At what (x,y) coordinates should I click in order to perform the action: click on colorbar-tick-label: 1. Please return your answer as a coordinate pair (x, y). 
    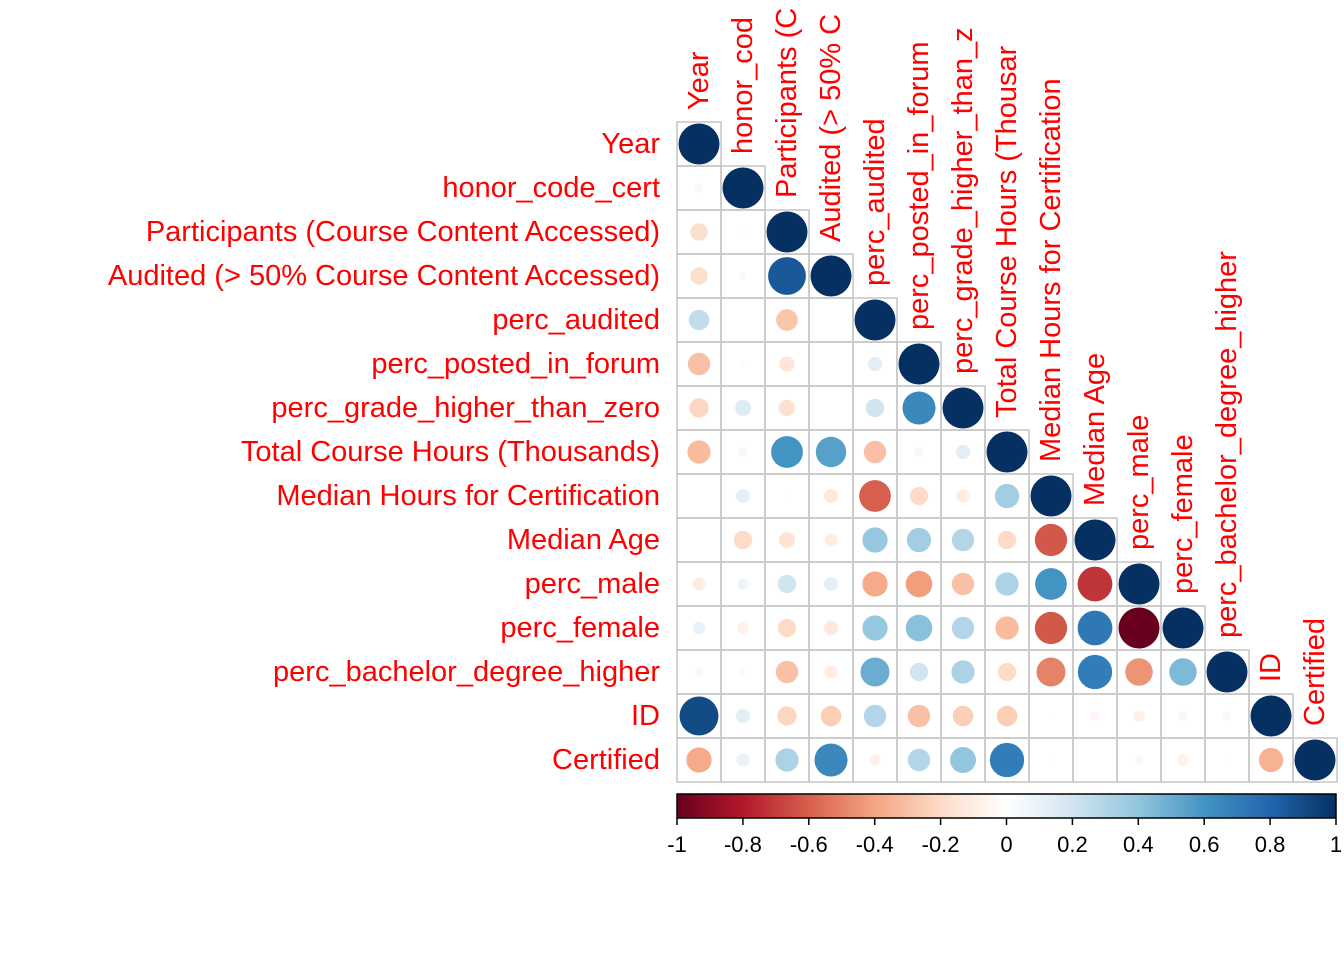
    Looking at the image, I should click on (1336, 844).